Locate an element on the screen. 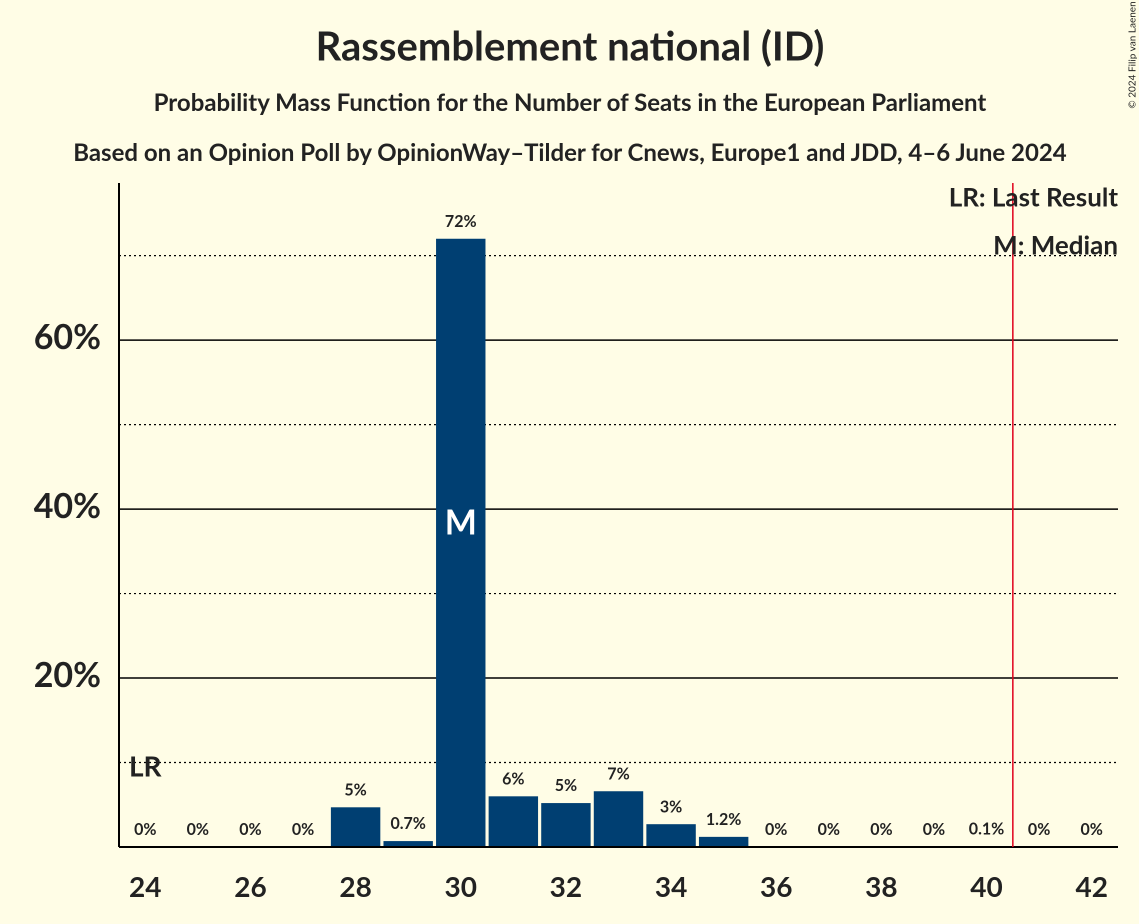  copyright: © 2024 Filip van Laenen is located at coordinates (1133, 54).